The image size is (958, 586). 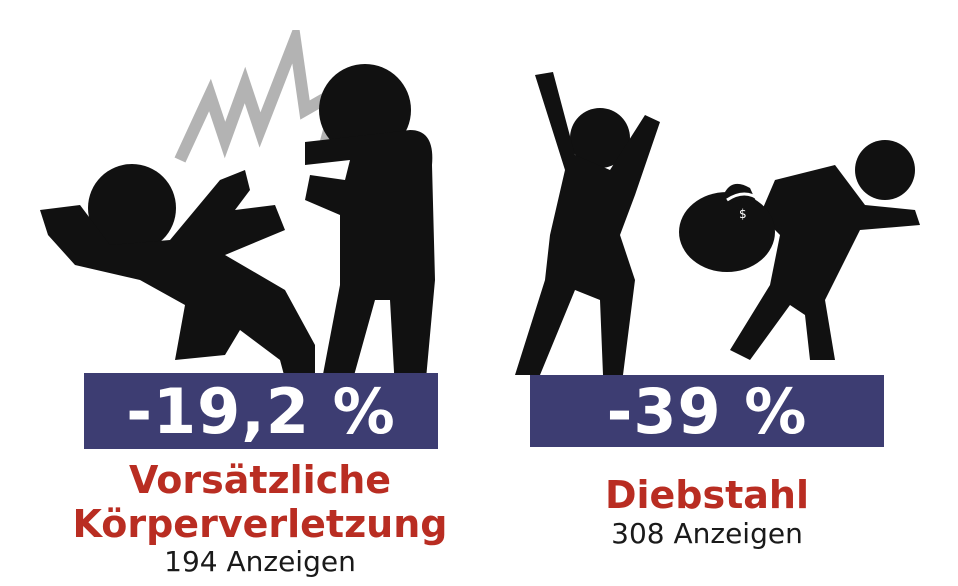 I want to click on category-title-assault: Vorsätzliche Körperverletzung, so click(x=260, y=502).